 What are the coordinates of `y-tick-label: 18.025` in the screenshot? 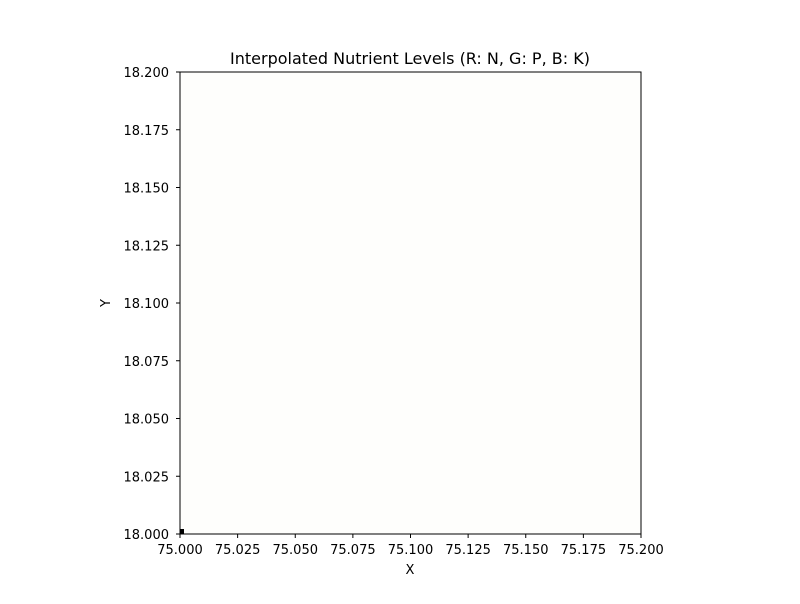 It's located at (147, 477).